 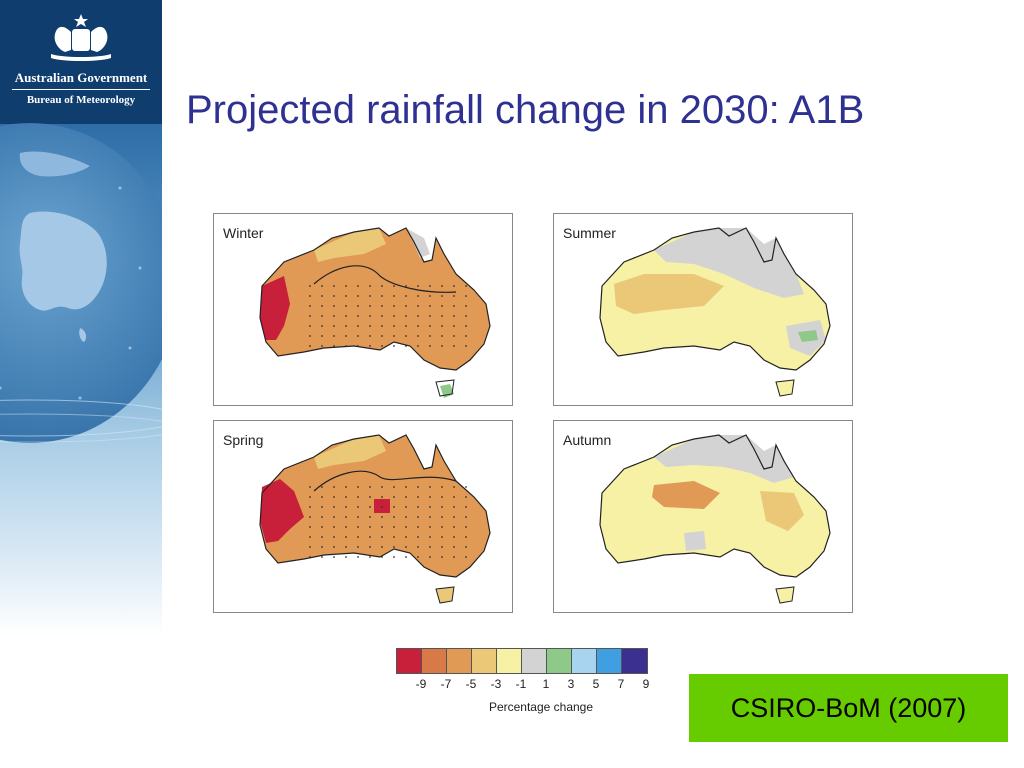 I want to click on spring-label: Spring, so click(x=243, y=440).